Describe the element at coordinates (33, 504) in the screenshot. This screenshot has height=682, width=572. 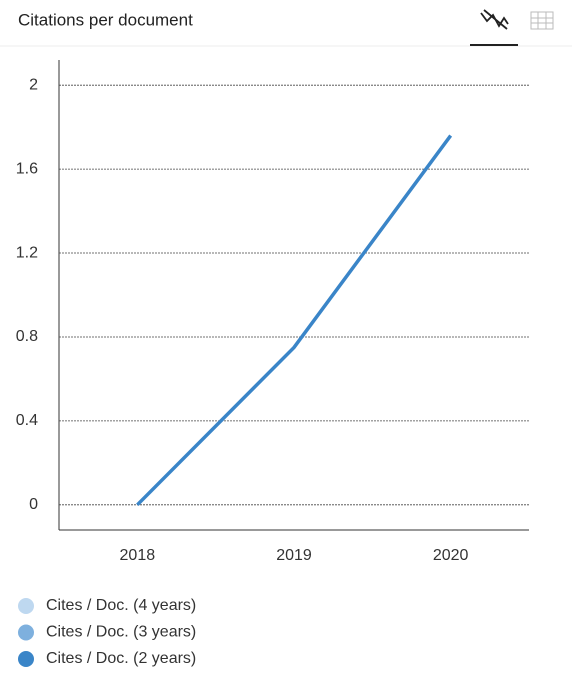
I see `y-tick-label: 0` at that location.